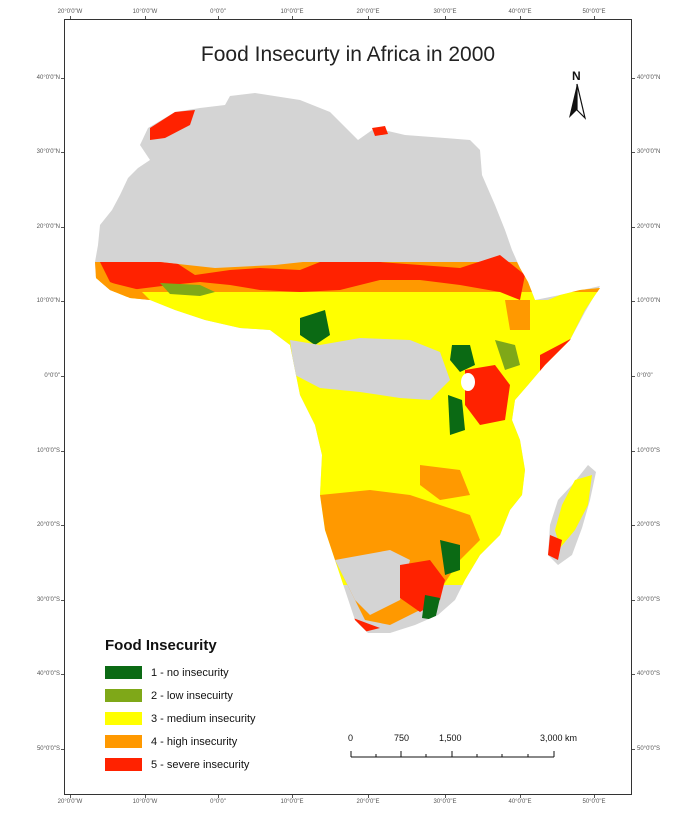  Describe the element at coordinates (190, 672) in the screenshot. I see `legend-label: 1 - no insecurity` at that location.